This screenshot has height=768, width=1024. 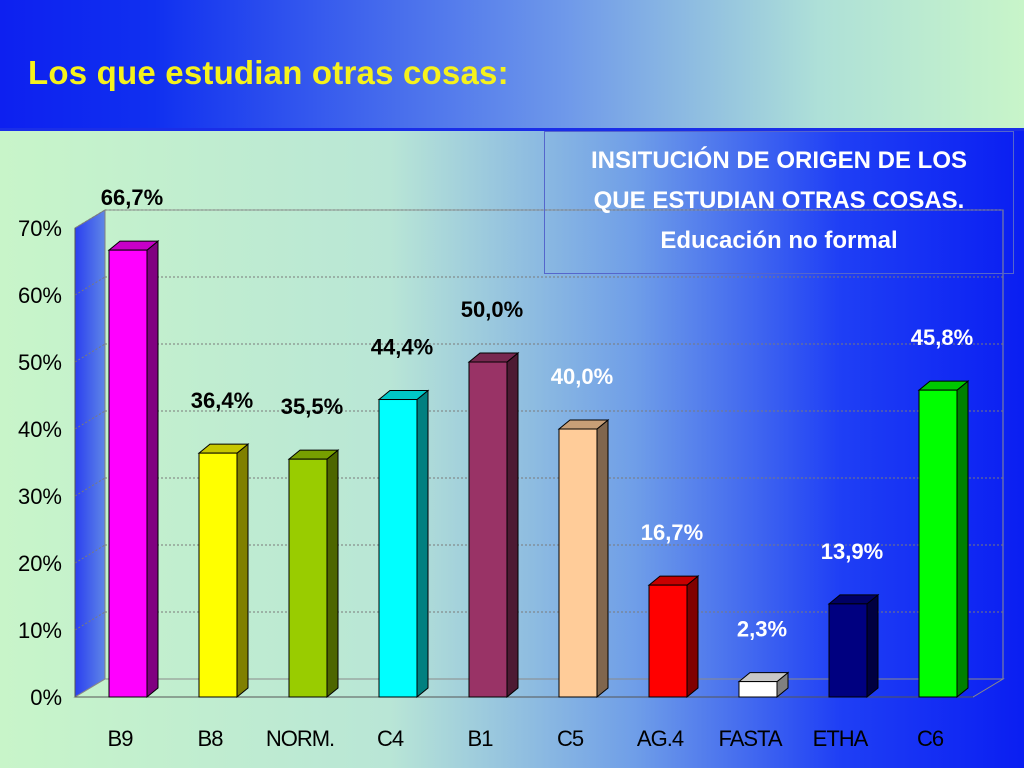 What do you see at coordinates (132, 197) in the screenshot?
I see `bar-value-label: 66,7%` at bounding box center [132, 197].